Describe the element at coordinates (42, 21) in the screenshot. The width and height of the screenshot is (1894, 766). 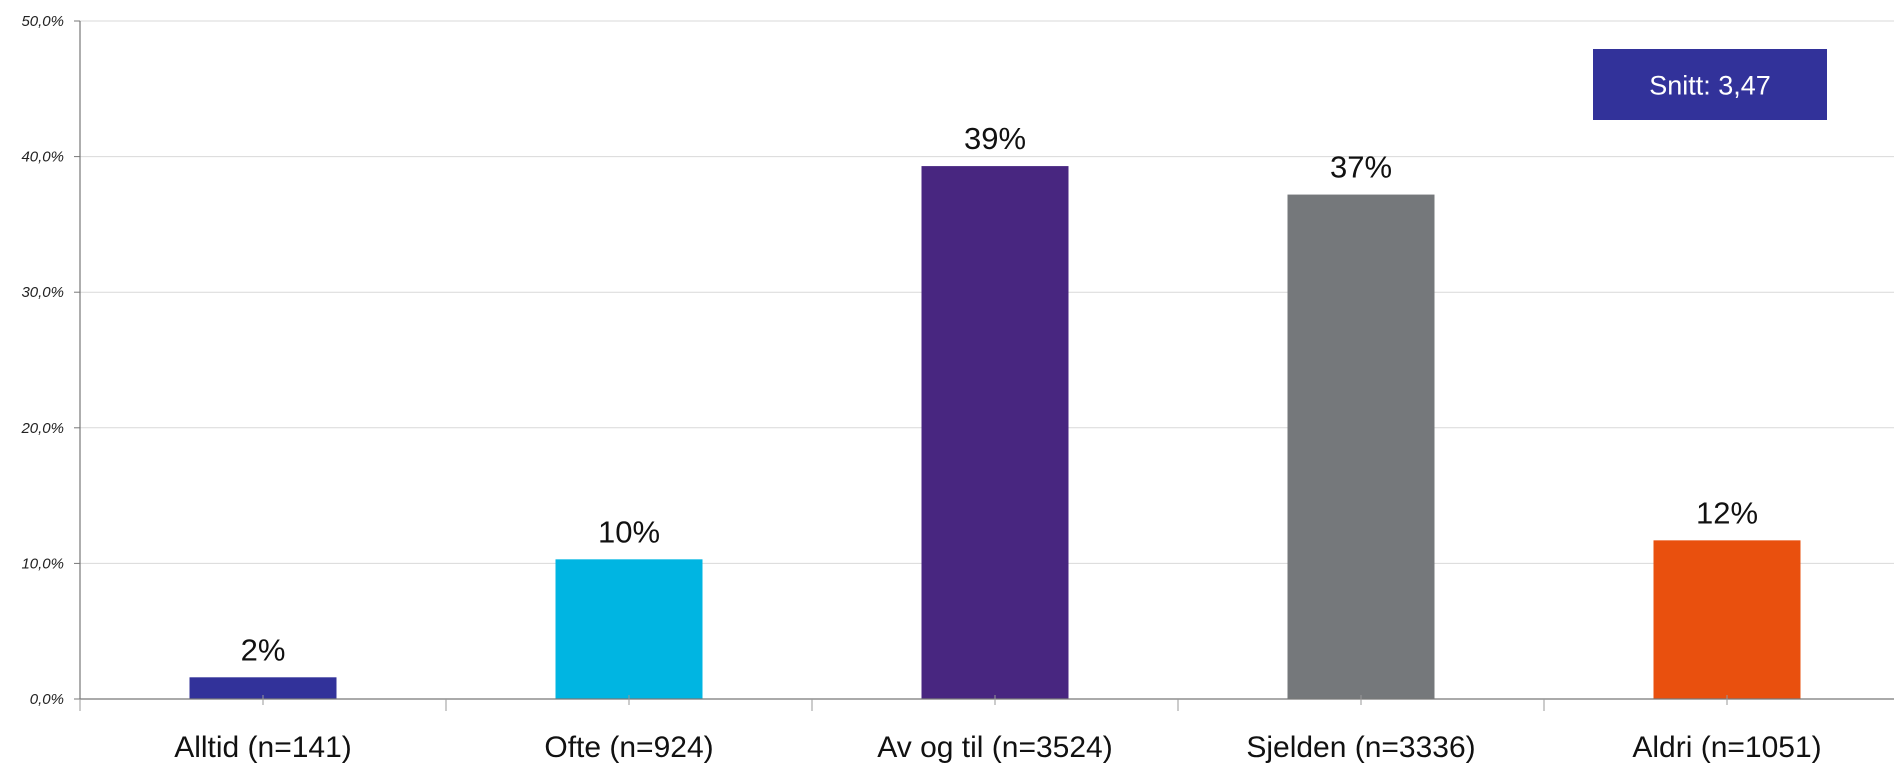
I see `y-tick-label-5: 50,0%` at that location.